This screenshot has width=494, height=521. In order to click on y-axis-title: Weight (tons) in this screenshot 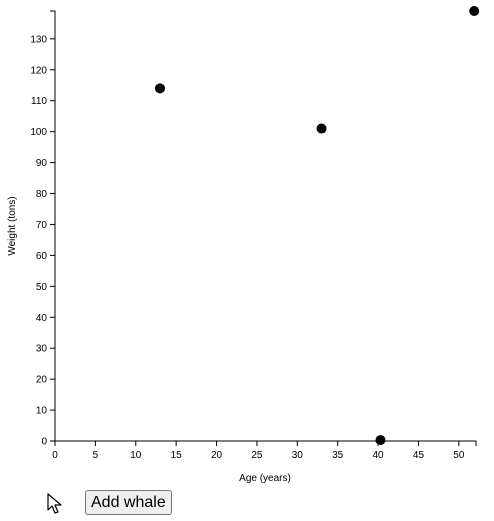, I will do `click(12, 225)`.